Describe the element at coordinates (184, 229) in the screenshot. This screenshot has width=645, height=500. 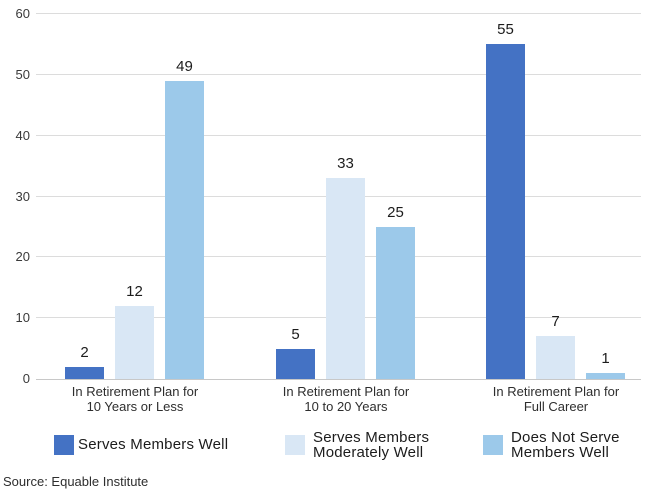
I see `bar-group1-series3` at that location.